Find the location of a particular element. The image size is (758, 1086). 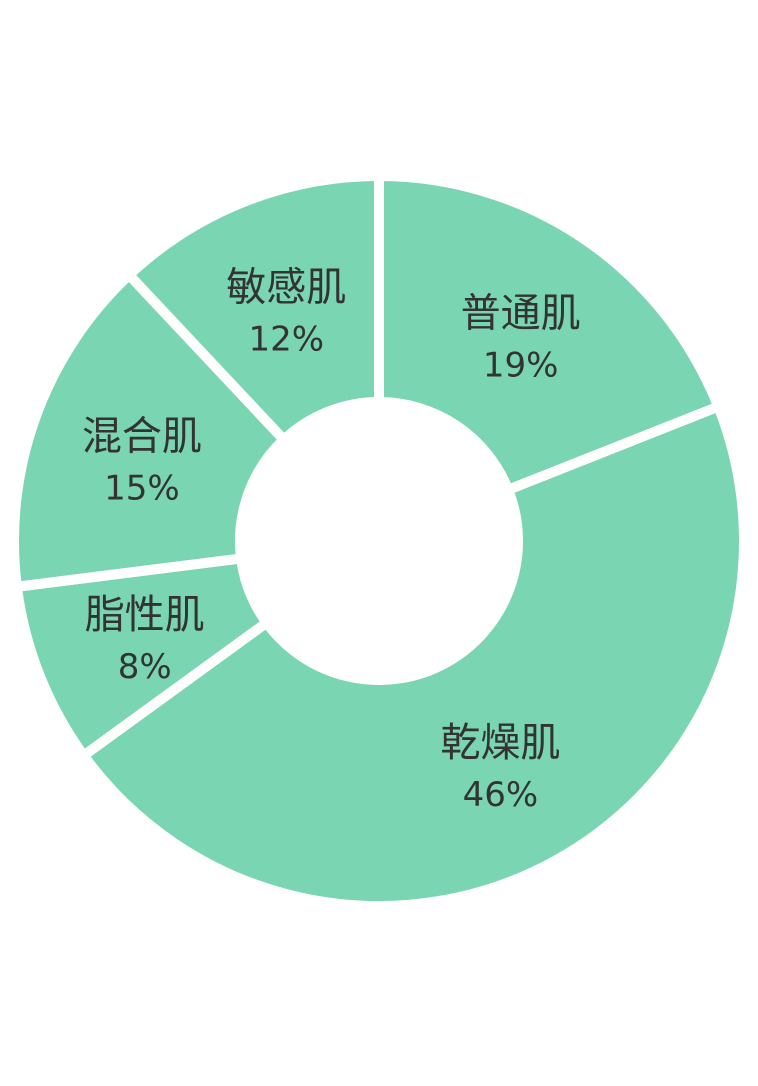

slice-value-label: 15% is located at coordinates (142, 489).